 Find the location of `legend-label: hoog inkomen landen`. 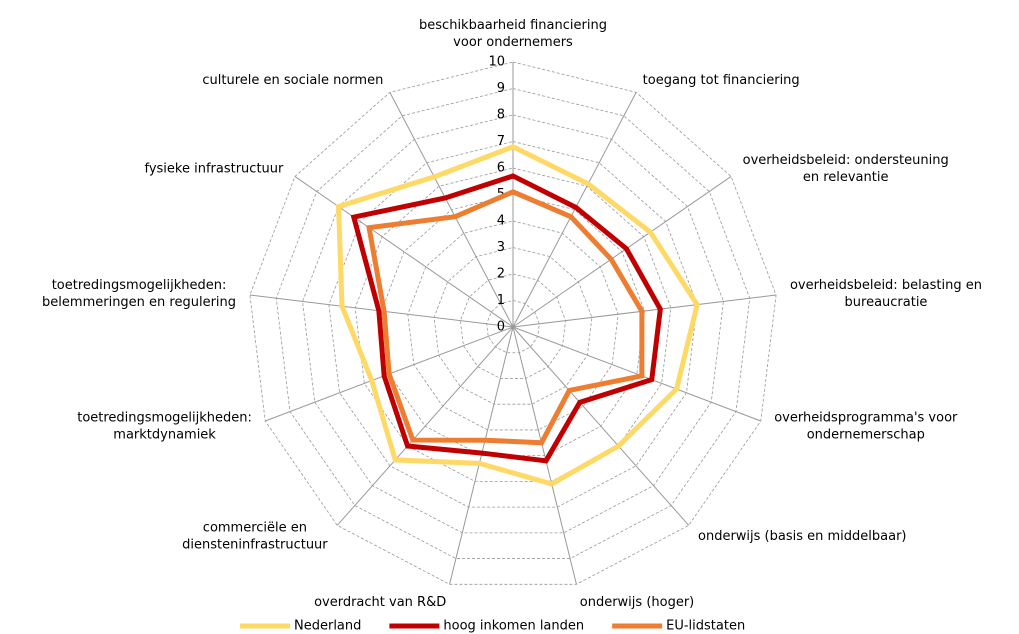

legend-label: hoog inkomen landen is located at coordinates (513, 626).